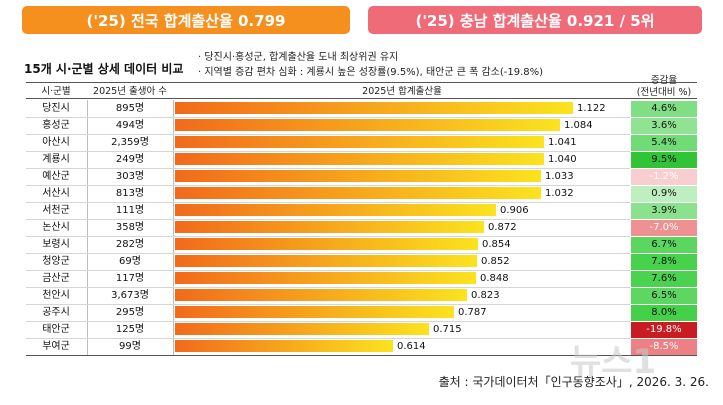  I want to click on change-rate-cell: 3.6%, so click(664, 126).